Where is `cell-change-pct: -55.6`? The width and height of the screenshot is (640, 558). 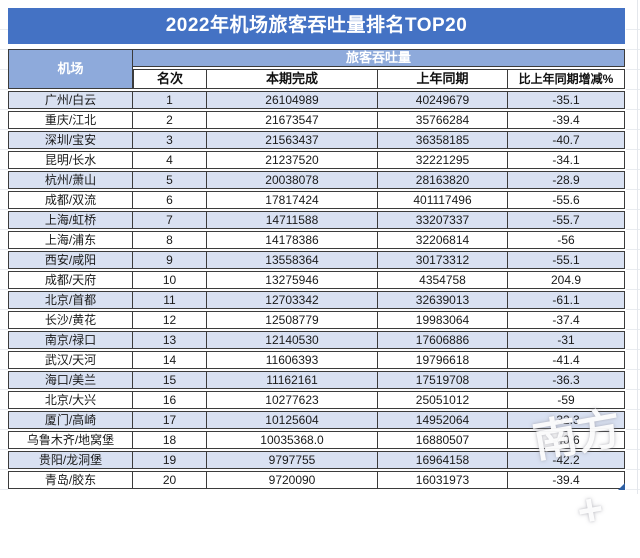
cell-change-pct: -55.6 is located at coordinates (567, 200).